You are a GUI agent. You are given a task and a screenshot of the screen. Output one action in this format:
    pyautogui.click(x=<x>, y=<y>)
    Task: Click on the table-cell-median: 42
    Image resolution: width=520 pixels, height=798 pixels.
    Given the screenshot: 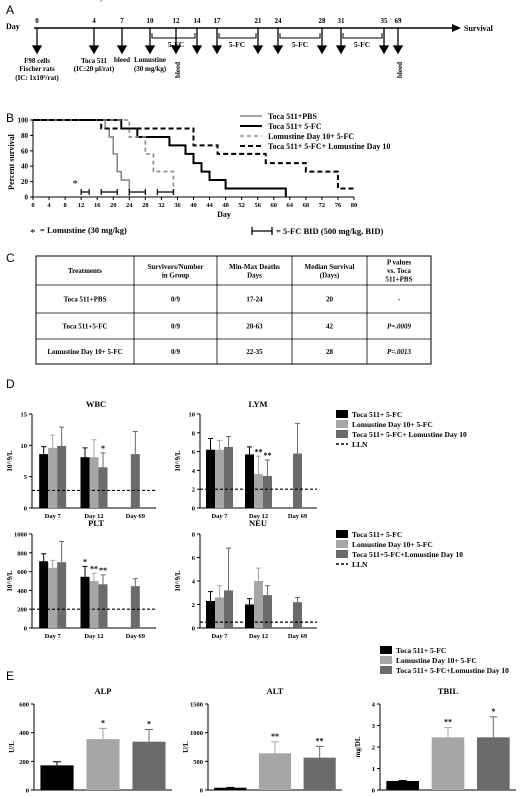 What is the action you would take?
    pyautogui.click(x=330, y=327)
    